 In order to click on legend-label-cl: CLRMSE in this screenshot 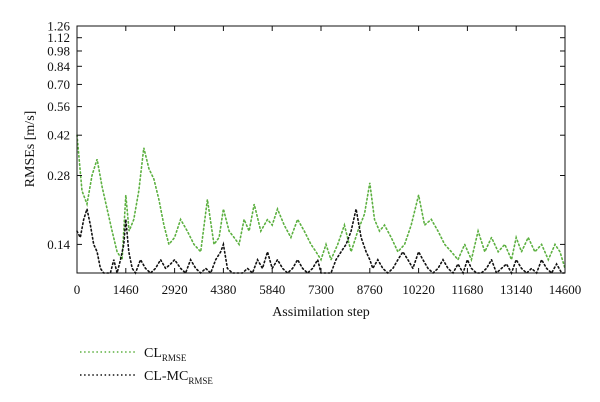, I will do `click(165, 354)`.